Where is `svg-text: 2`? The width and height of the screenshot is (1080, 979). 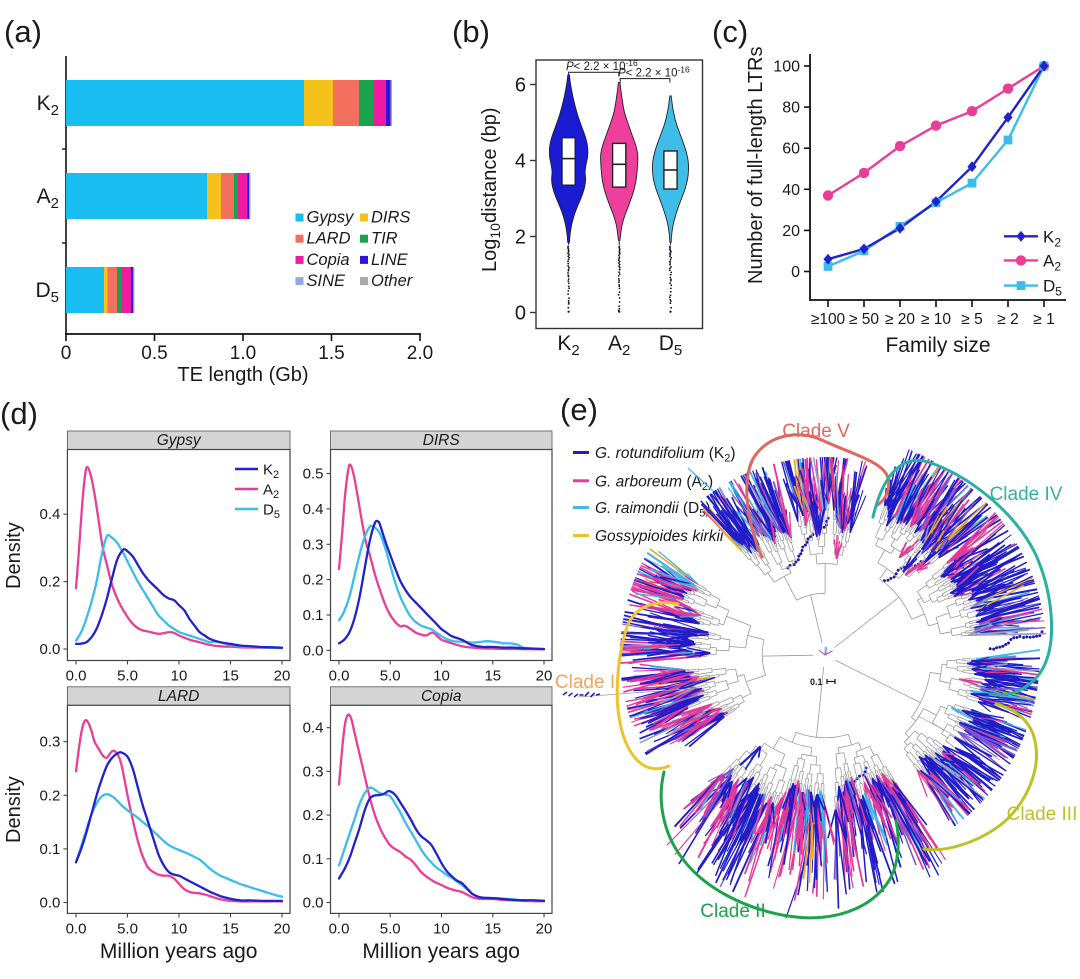
svg-text: 2 is located at coordinates (520, 238).